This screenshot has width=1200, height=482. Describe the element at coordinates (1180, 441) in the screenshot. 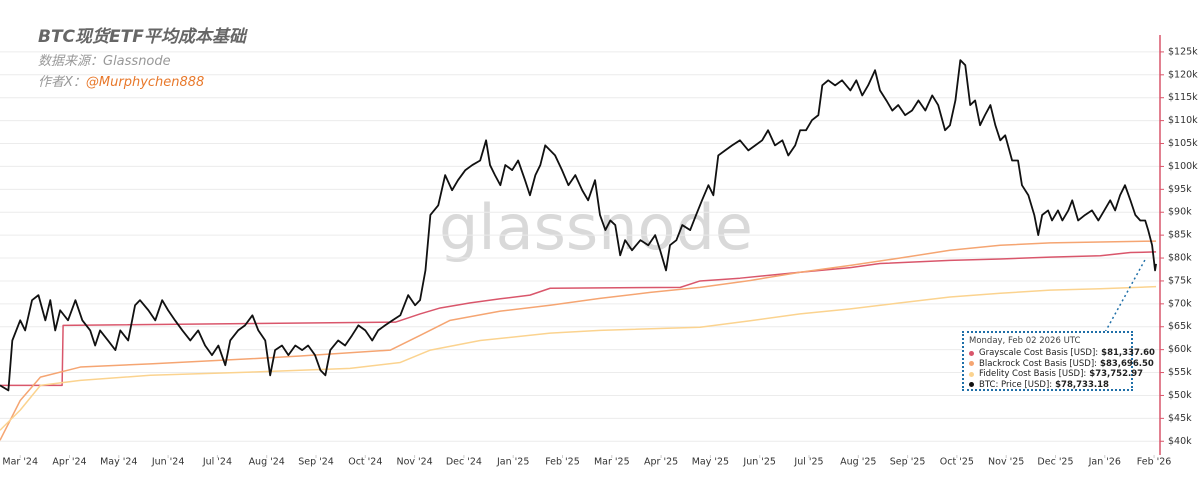

I see `y-tick-label: $40k` at that location.